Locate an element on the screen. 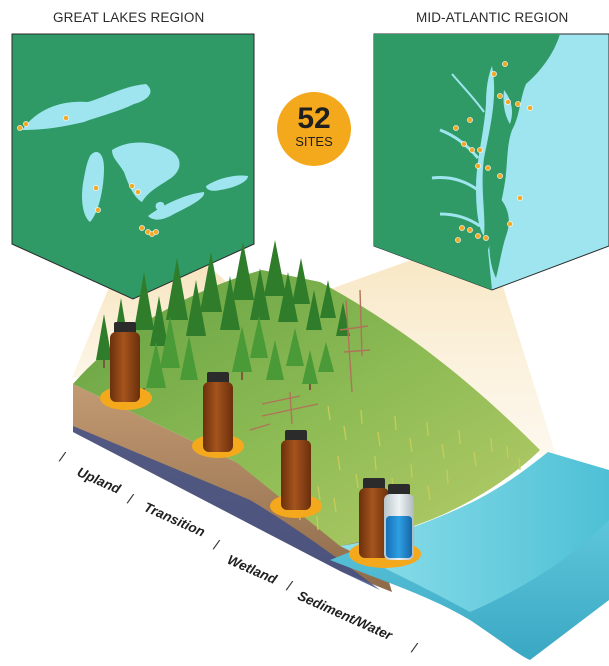  site-count-label: SITES is located at coordinates (314, 141).